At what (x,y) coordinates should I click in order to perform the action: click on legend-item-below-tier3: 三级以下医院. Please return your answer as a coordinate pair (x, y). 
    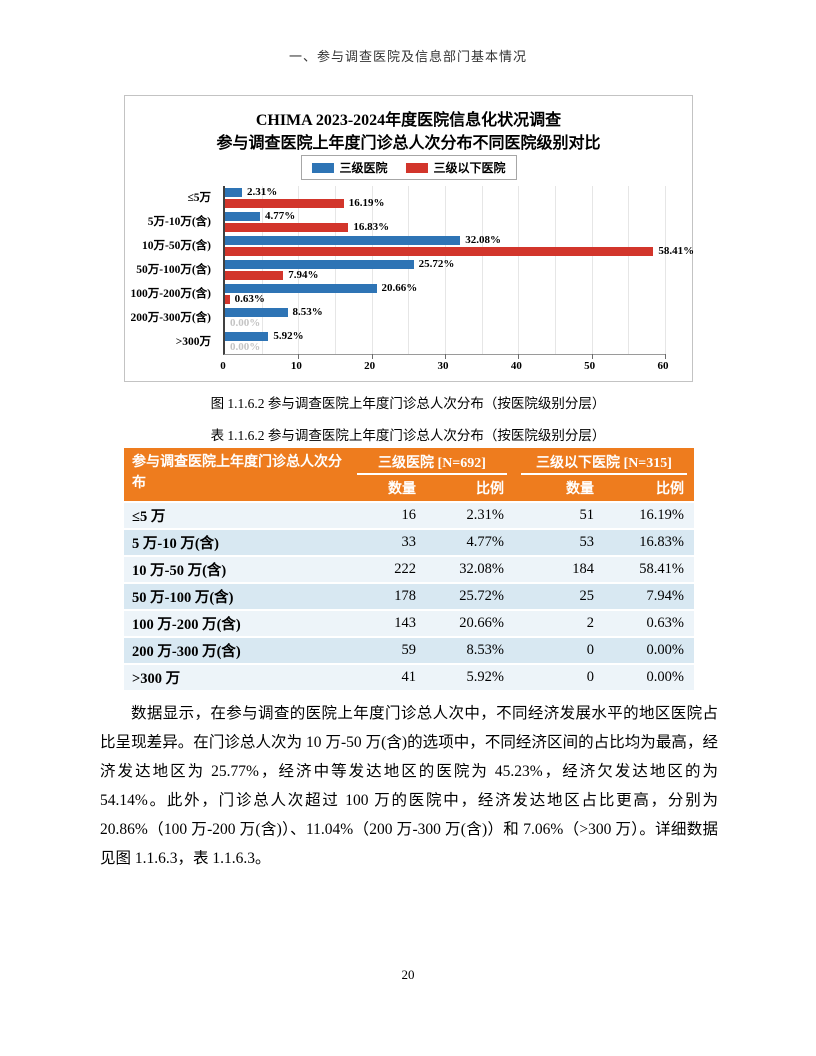
    Looking at the image, I should click on (455, 167).